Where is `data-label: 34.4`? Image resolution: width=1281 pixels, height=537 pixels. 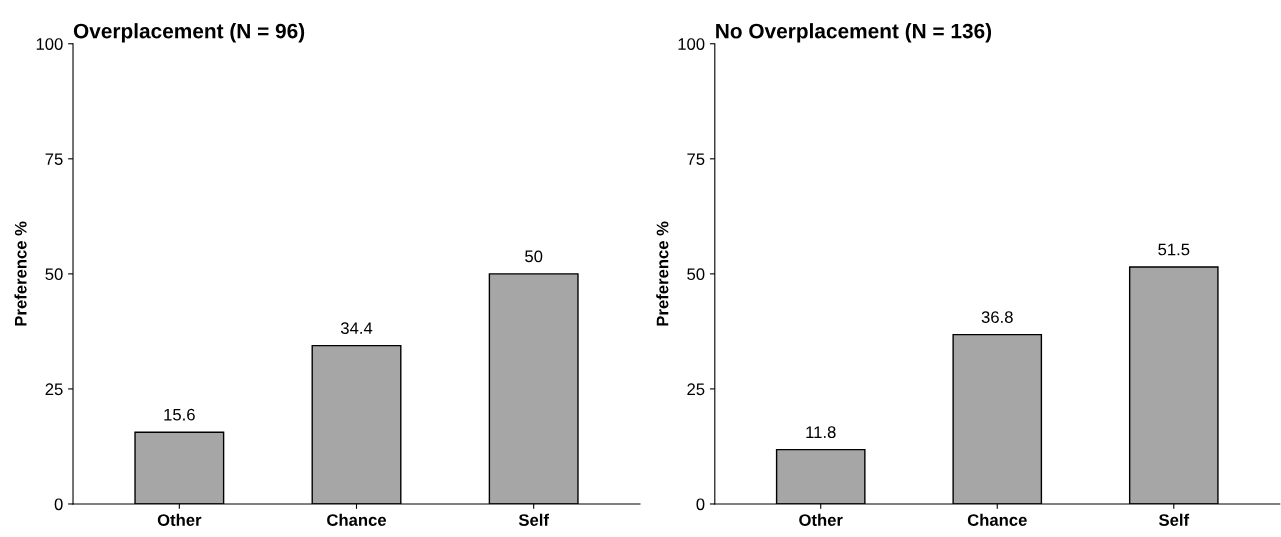
data-label: 34.4 is located at coordinates (356, 328).